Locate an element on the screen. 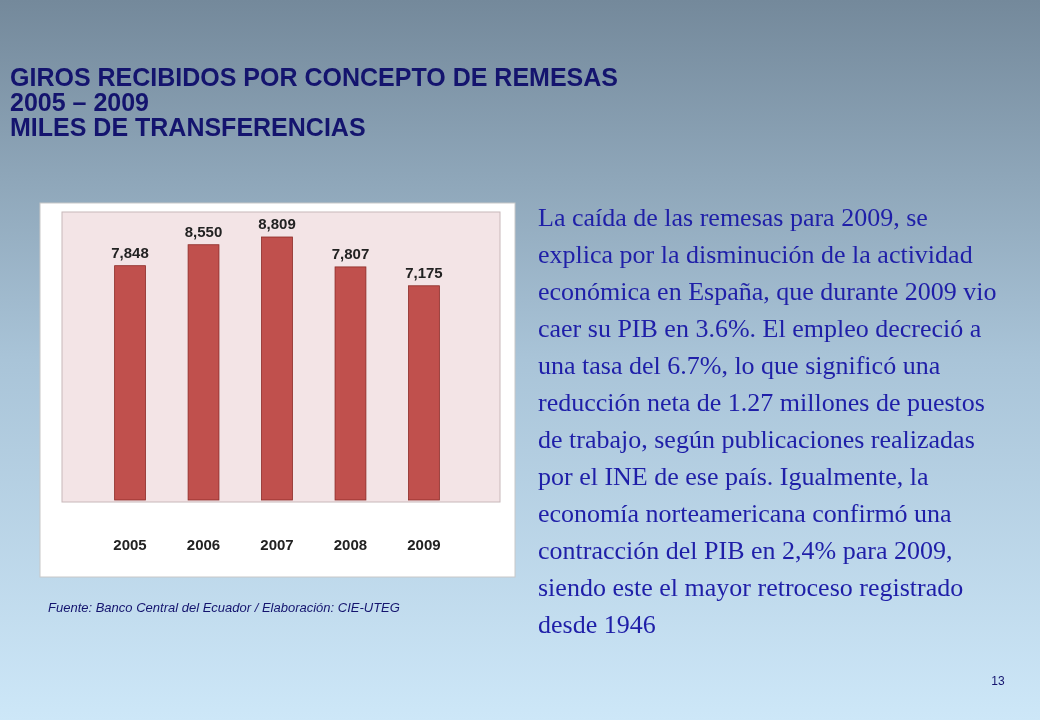 This screenshot has height=720, width=1040. data-label: 8,809 is located at coordinates (277, 223).